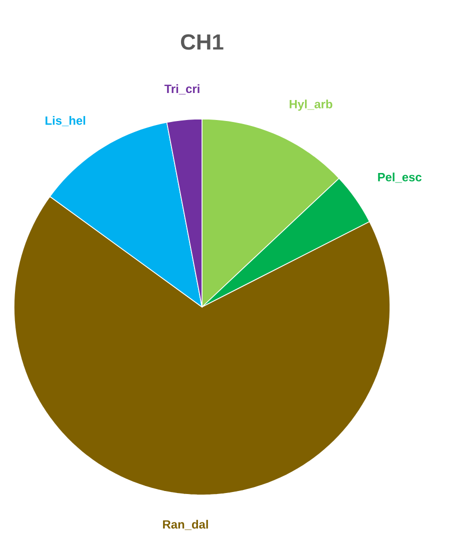 This screenshot has height=535, width=452. What do you see at coordinates (66, 121) in the screenshot?
I see `slice-label: Lis_hel` at bounding box center [66, 121].